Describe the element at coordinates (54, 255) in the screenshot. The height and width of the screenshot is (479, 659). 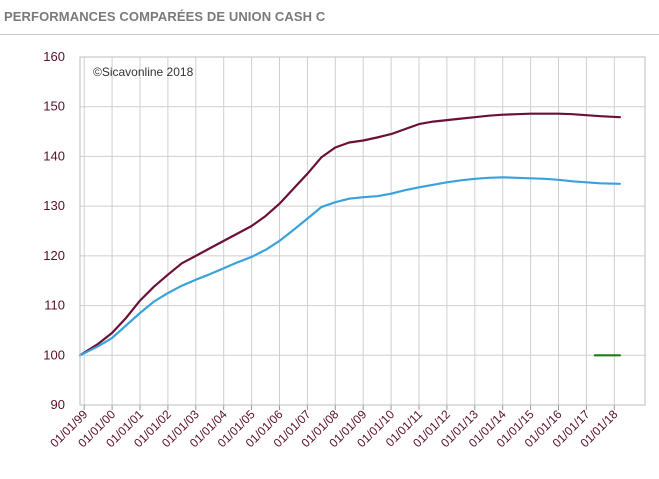
I see `y-tick-label: 120` at that location.